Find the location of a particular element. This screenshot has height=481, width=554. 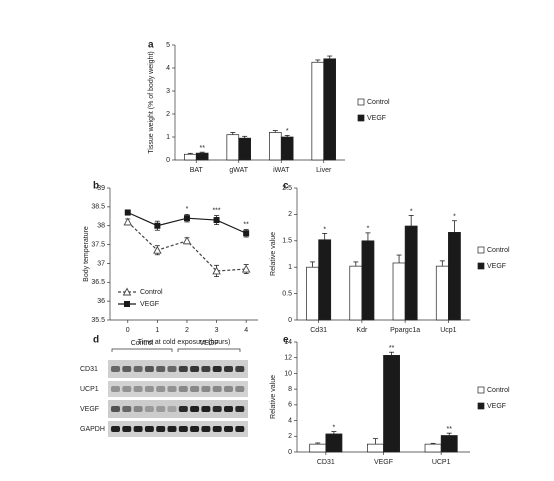

y-axis-label: Relative value is located at coordinates (273, 397).